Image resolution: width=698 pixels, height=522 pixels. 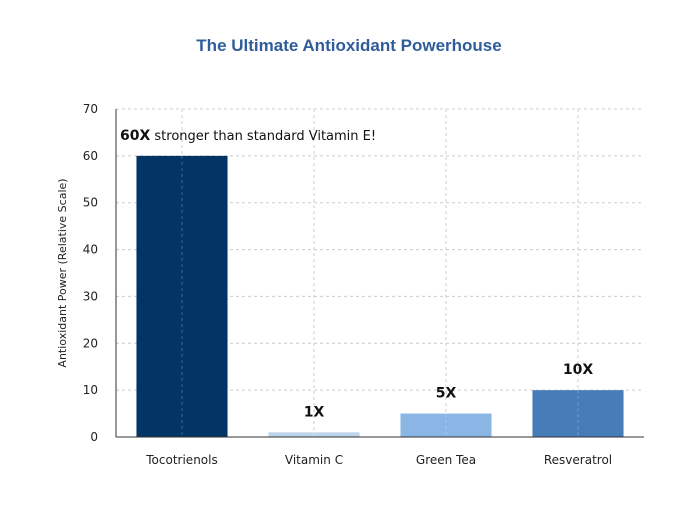 I want to click on chart-title: The Ultimate Antioxidant Powerhouse, so click(x=349, y=45).